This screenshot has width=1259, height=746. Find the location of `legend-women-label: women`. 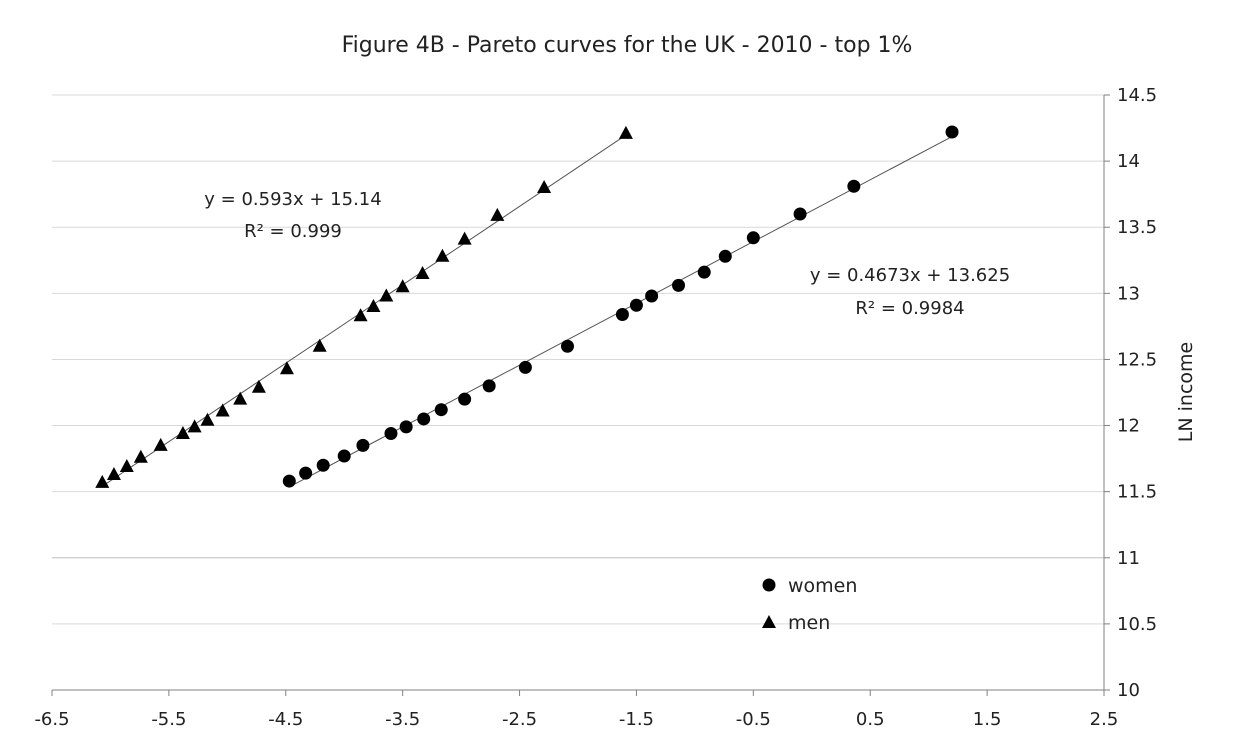

legend-women-label: women is located at coordinates (822, 586).